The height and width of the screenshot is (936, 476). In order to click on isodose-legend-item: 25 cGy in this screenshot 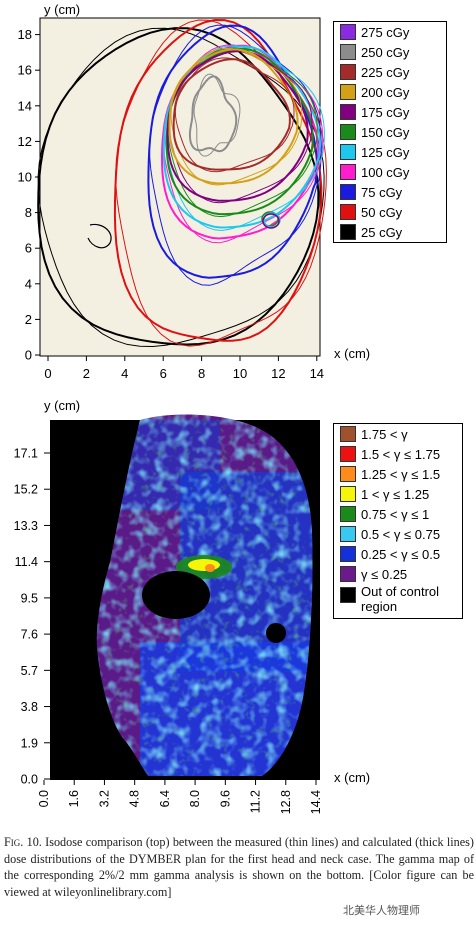, I will do `click(390, 232)`.